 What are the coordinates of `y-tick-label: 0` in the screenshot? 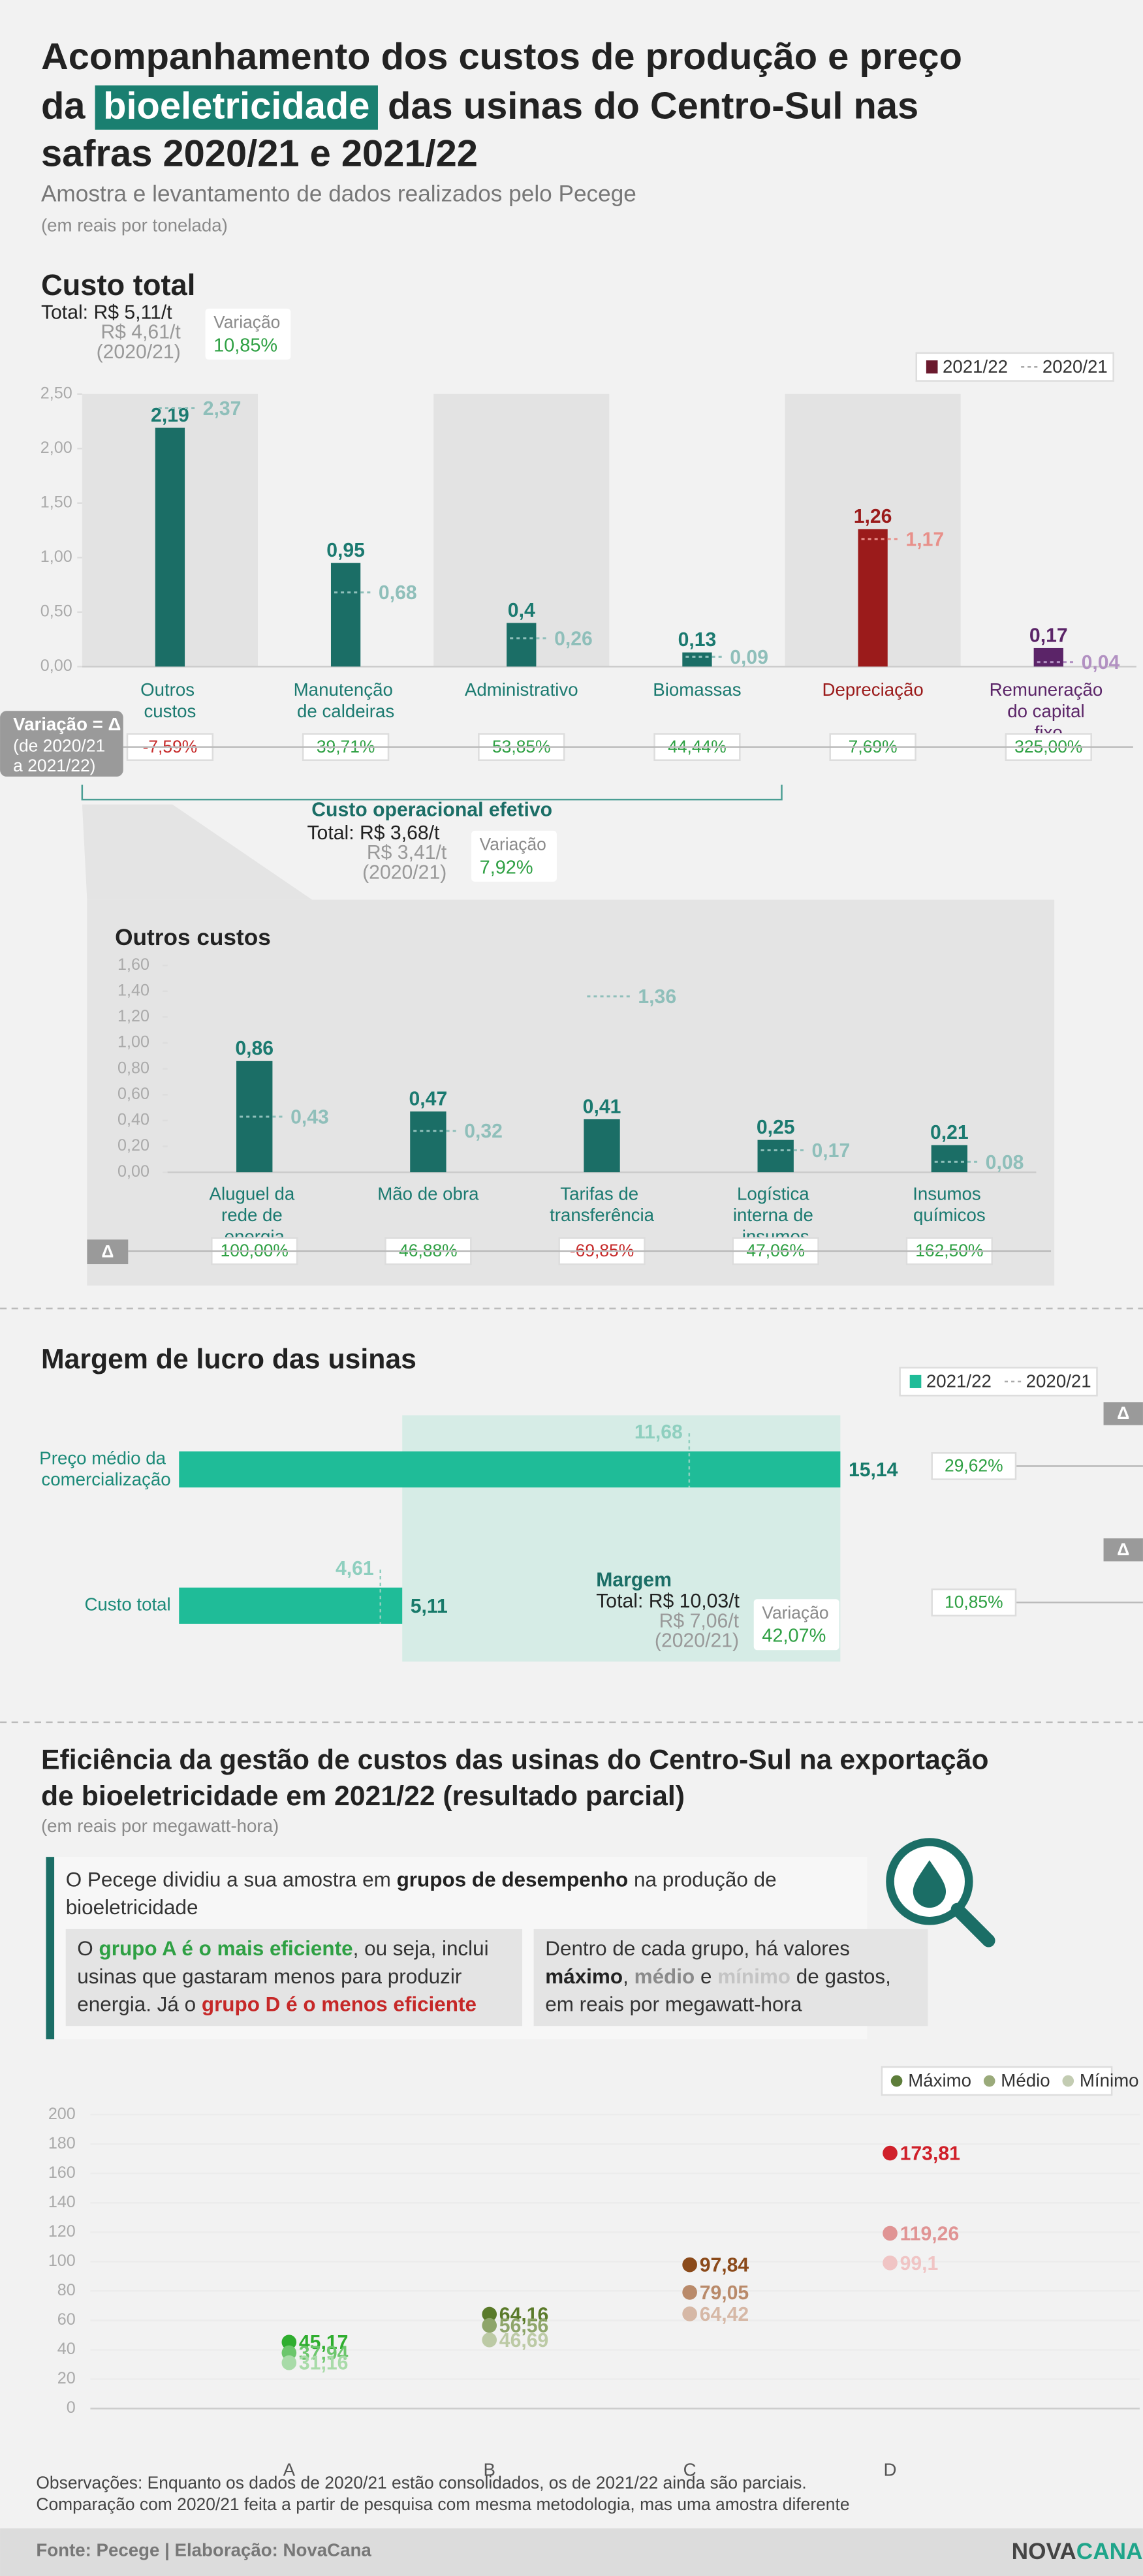 It's located at (71, 2407).